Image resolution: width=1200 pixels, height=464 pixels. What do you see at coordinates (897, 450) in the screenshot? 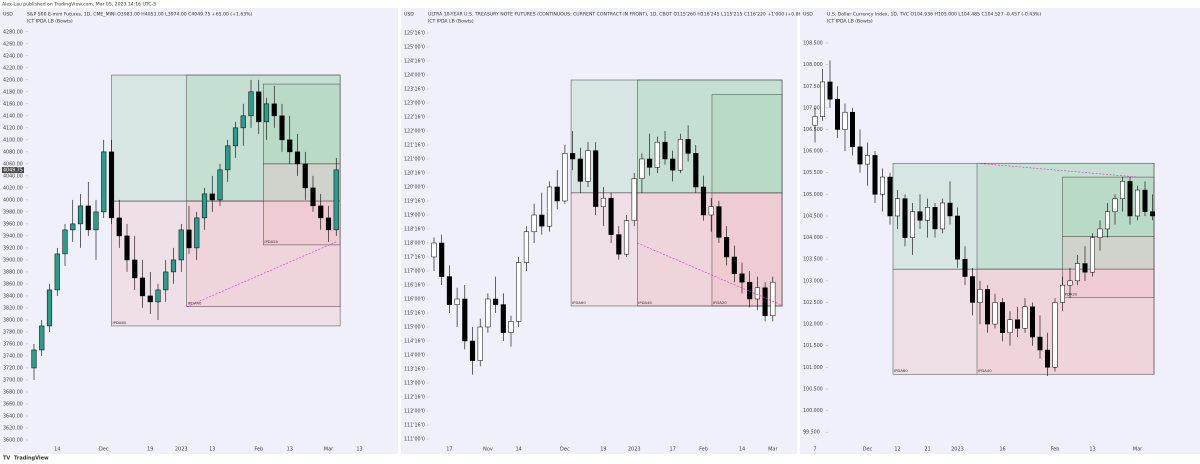
I see `x-tick-label: 12` at bounding box center [897, 450].